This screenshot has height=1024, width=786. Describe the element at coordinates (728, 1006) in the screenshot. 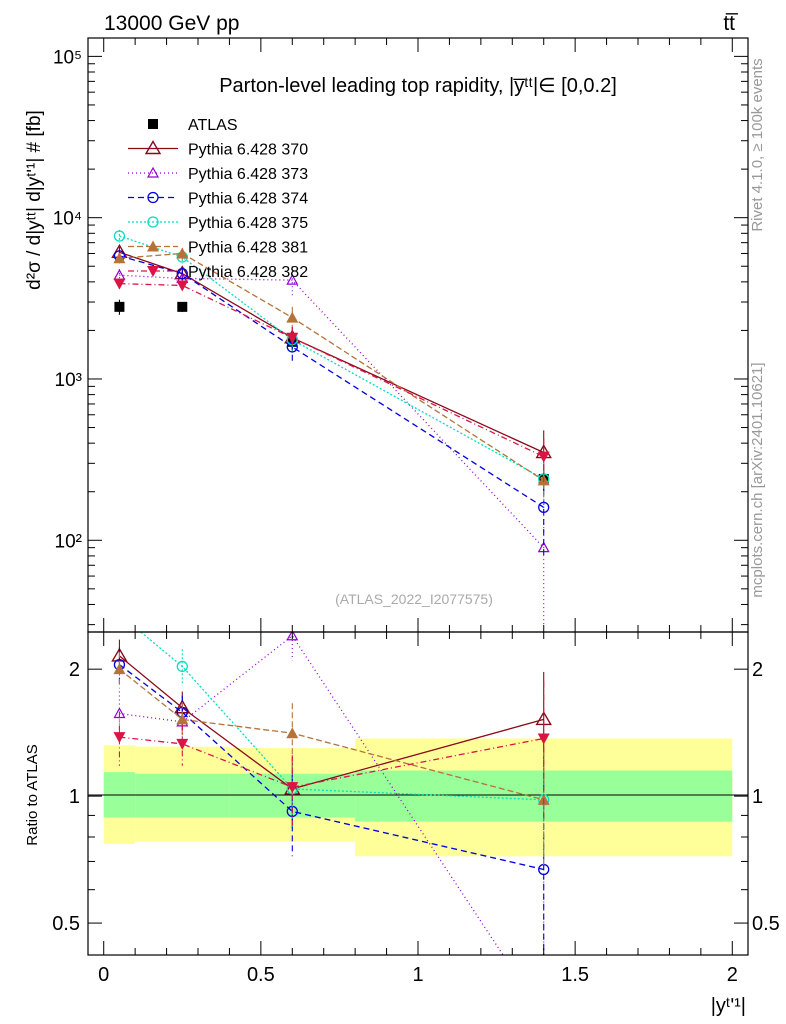

I see `x-axis-label: |yᵗʹ¹|` at that location.